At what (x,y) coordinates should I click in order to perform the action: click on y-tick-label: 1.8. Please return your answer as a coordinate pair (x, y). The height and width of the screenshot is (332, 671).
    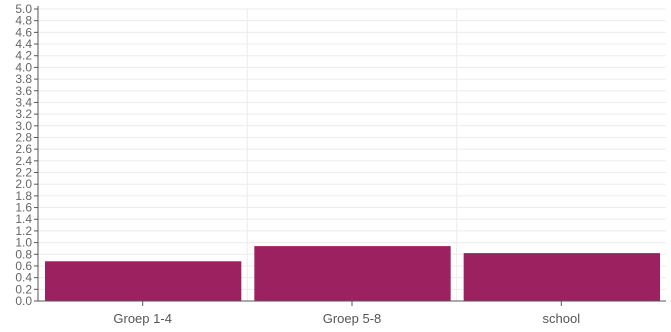
    Looking at the image, I should click on (23, 196).